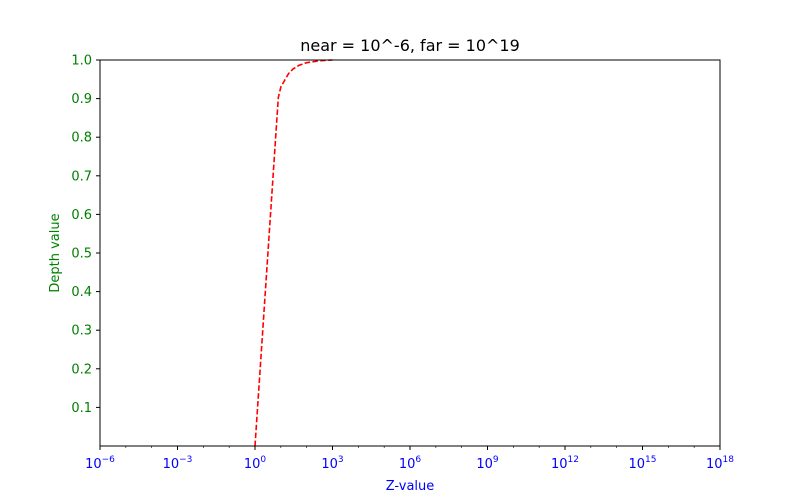 The height and width of the screenshot is (500, 800). I want to click on series-line, so click(293, 253).